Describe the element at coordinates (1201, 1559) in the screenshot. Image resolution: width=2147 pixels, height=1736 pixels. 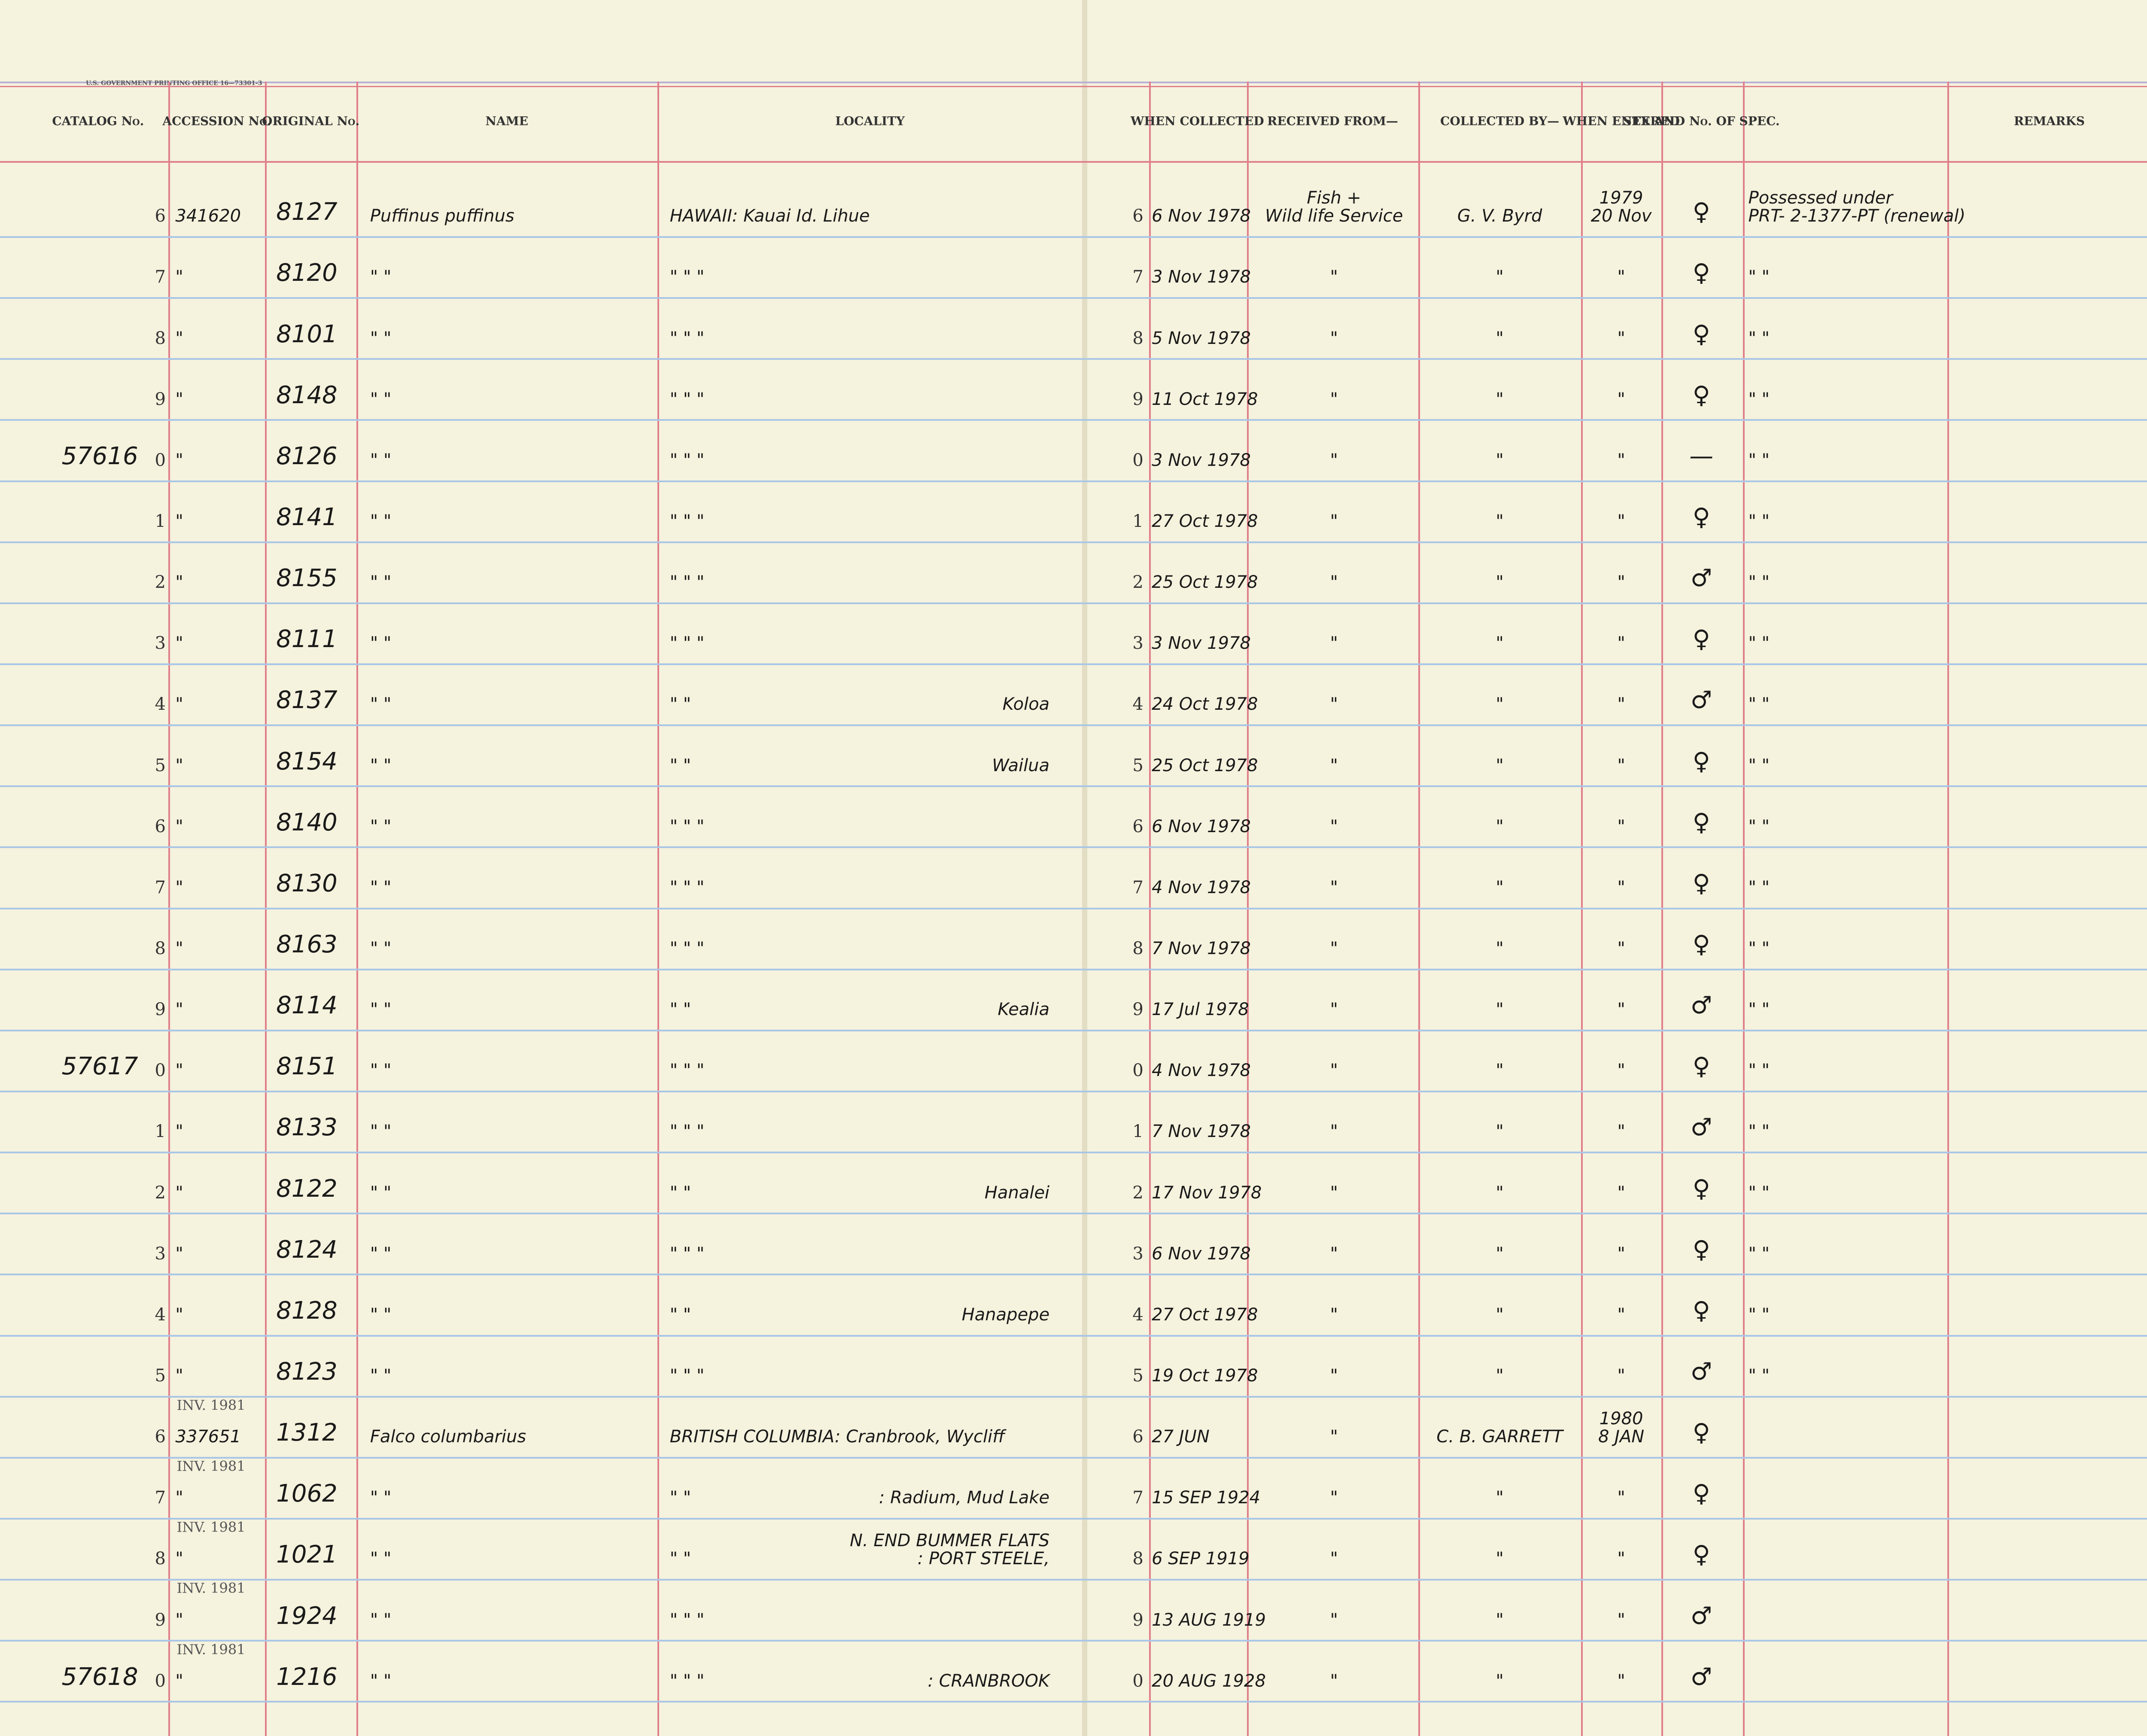
I see `cell-date: 6 SEP 1919` at that location.